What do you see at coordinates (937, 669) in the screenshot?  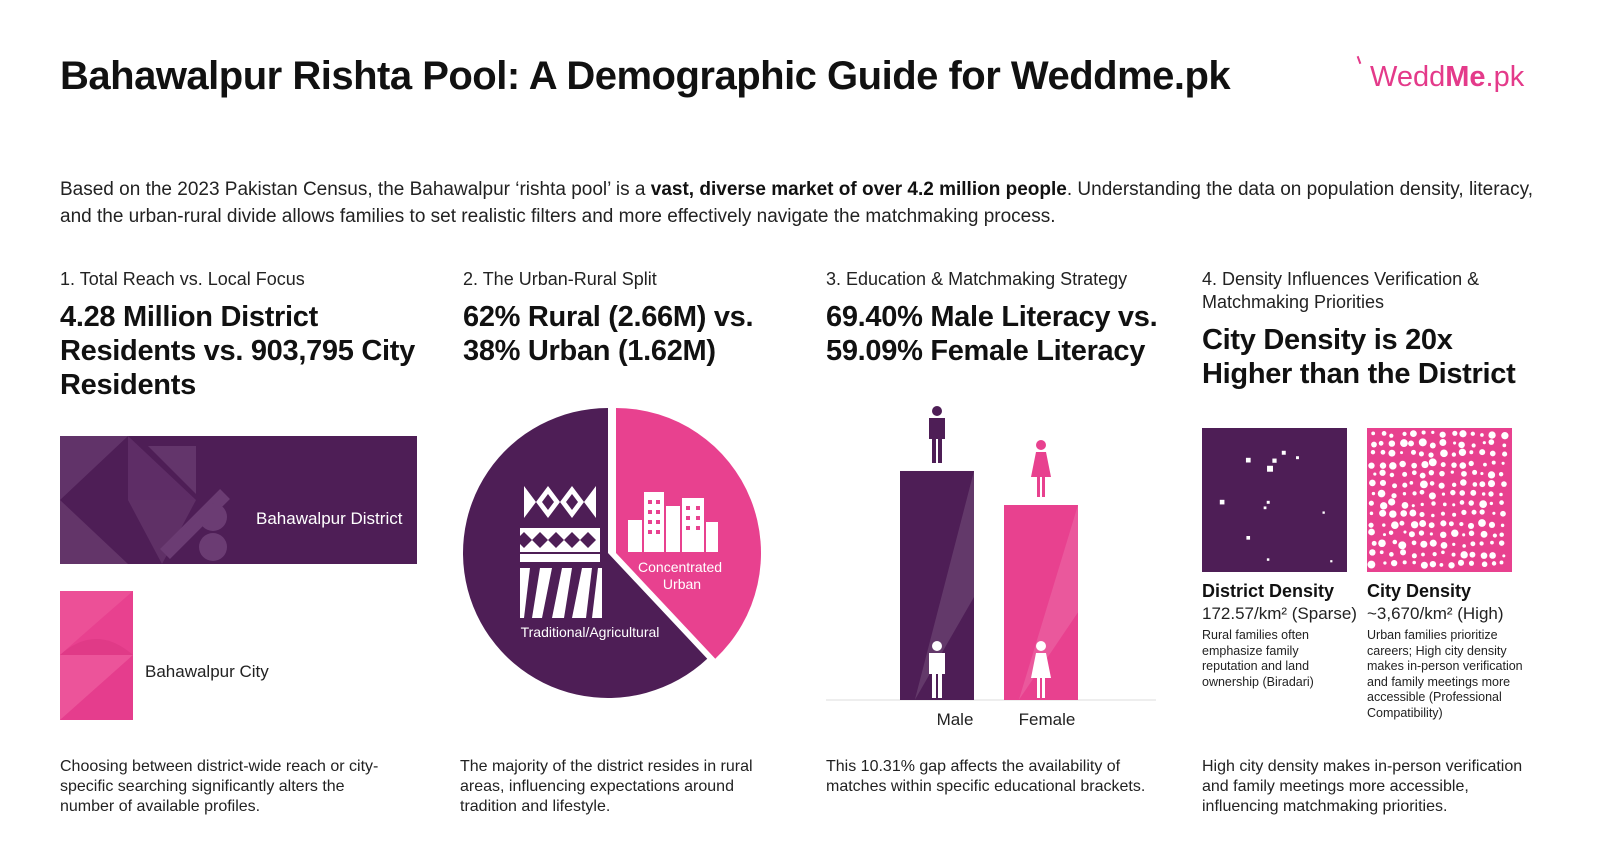 I see `male-white-icon` at bounding box center [937, 669].